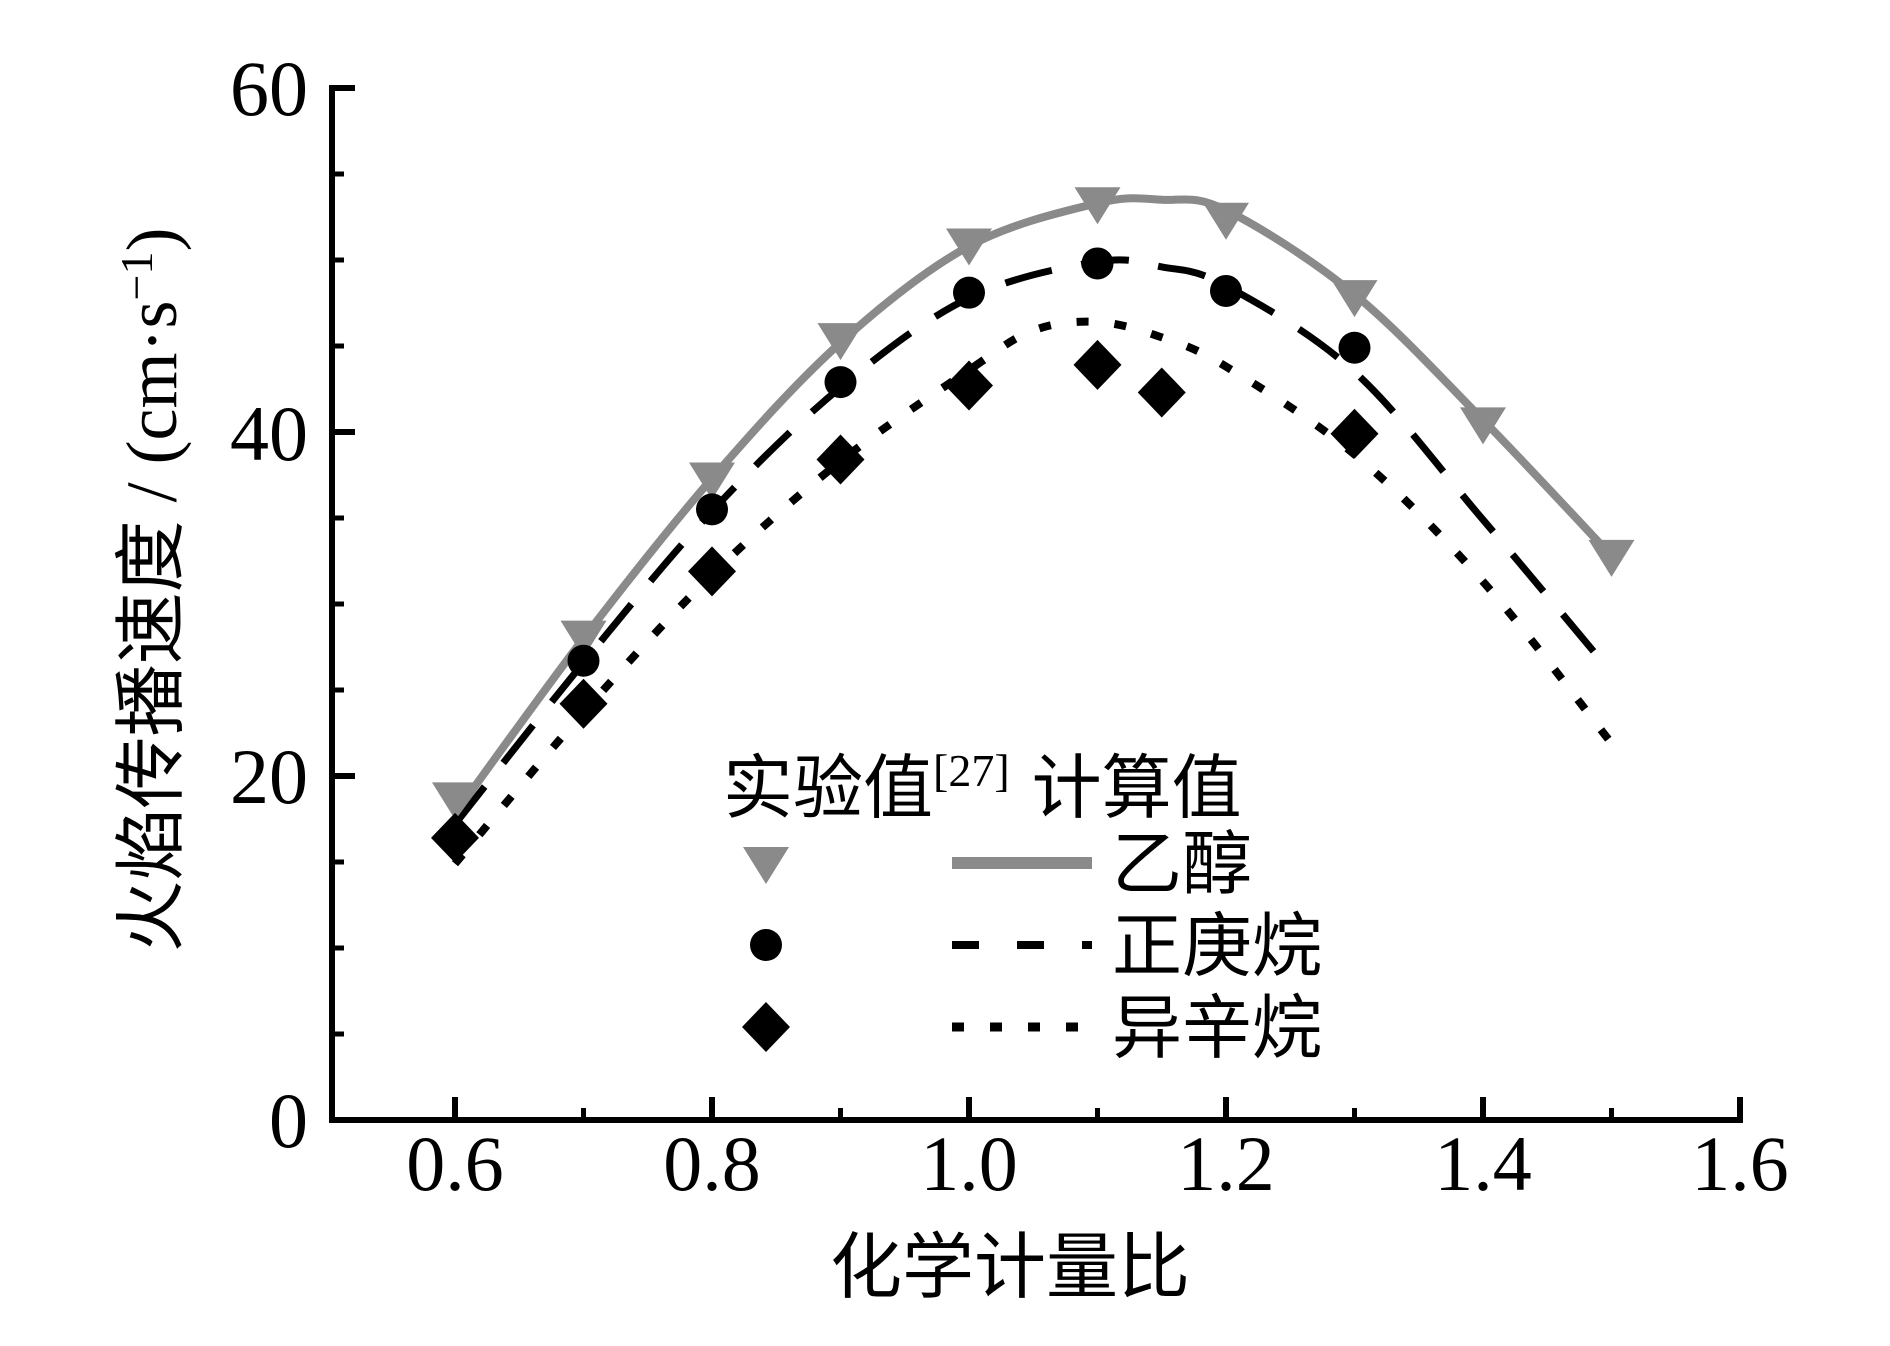  What do you see at coordinates (288, 1120) in the screenshot?
I see `y-tick-label: 0` at bounding box center [288, 1120].